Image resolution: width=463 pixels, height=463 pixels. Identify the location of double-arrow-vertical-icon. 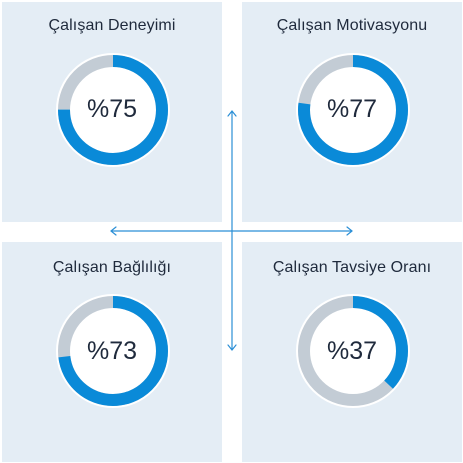
(232, 230).